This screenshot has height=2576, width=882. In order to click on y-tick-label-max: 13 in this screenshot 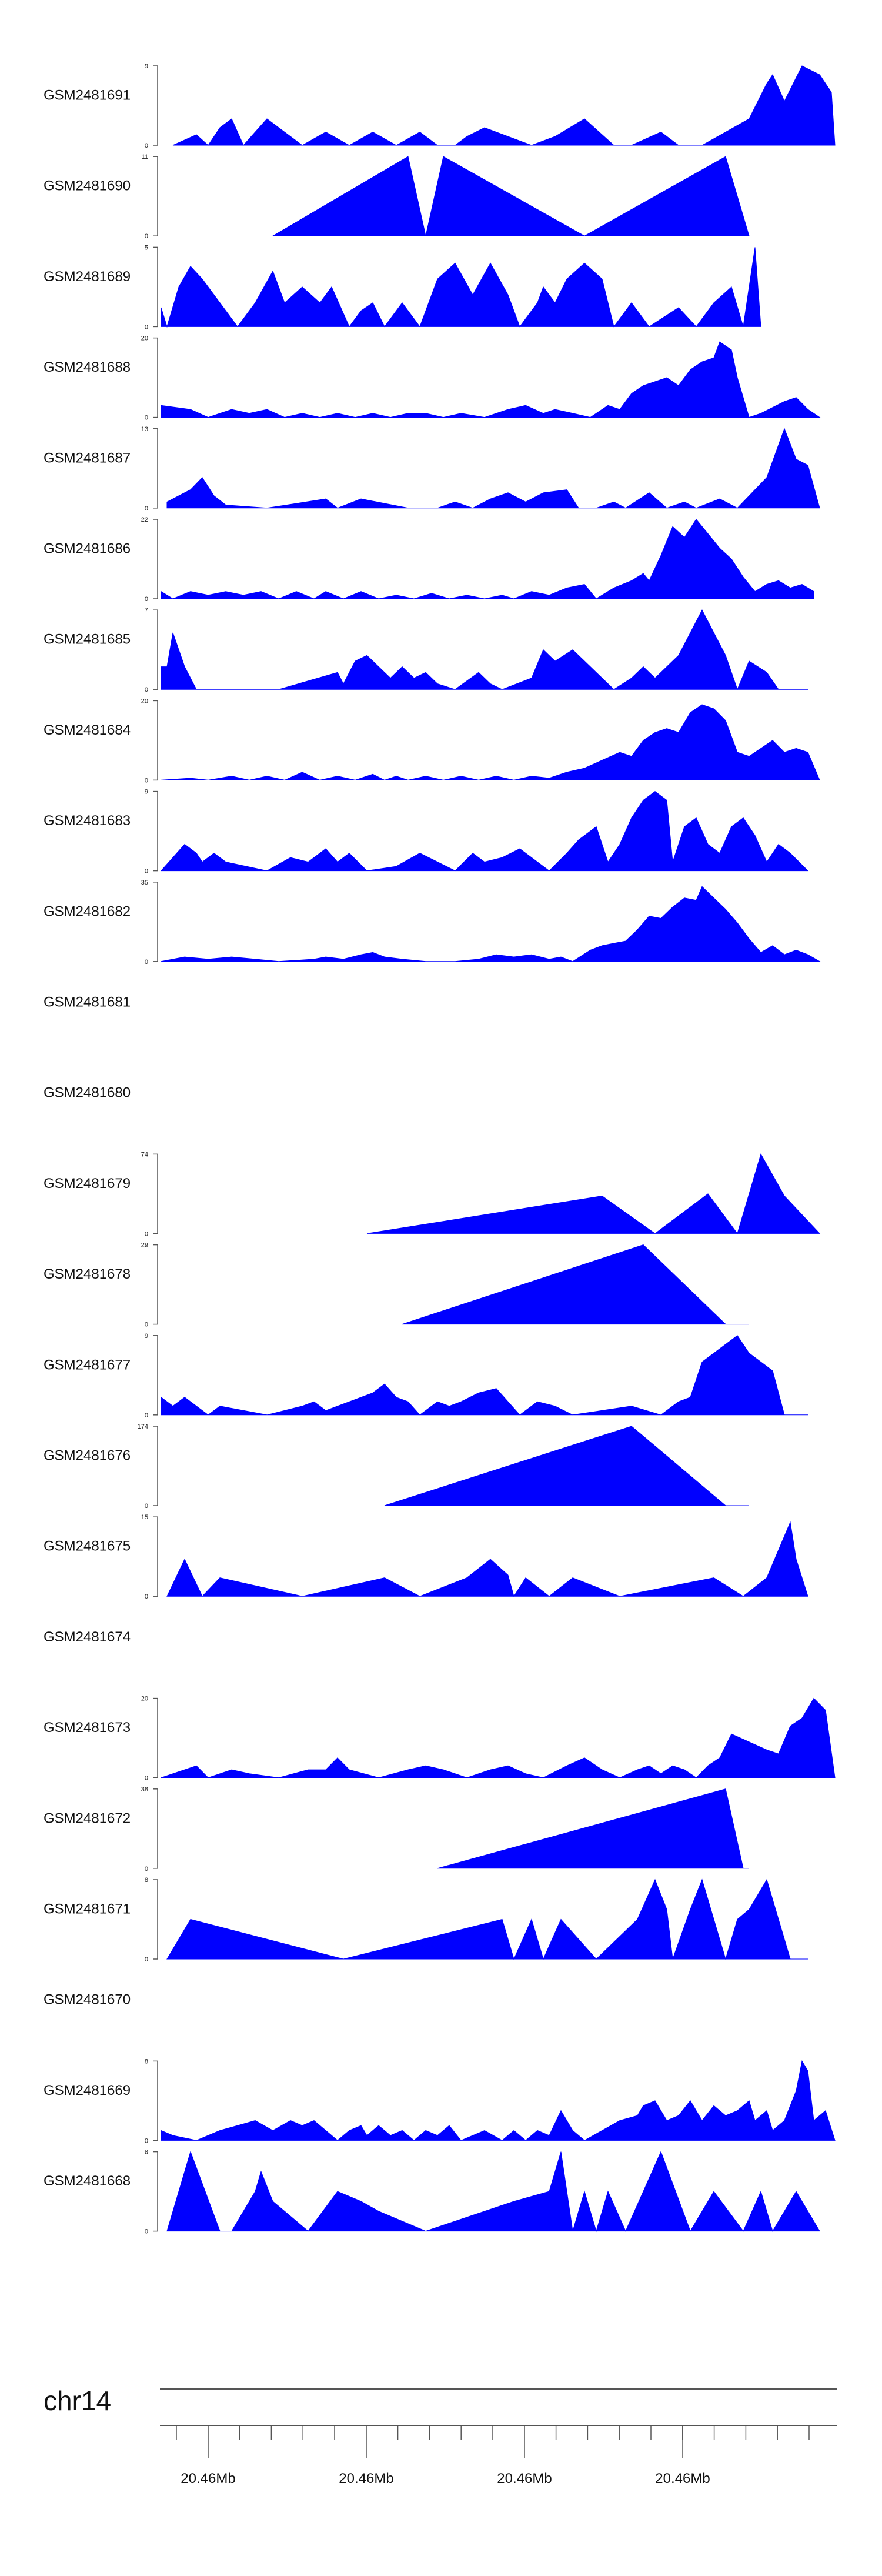, I will do `click(144, 429)`.